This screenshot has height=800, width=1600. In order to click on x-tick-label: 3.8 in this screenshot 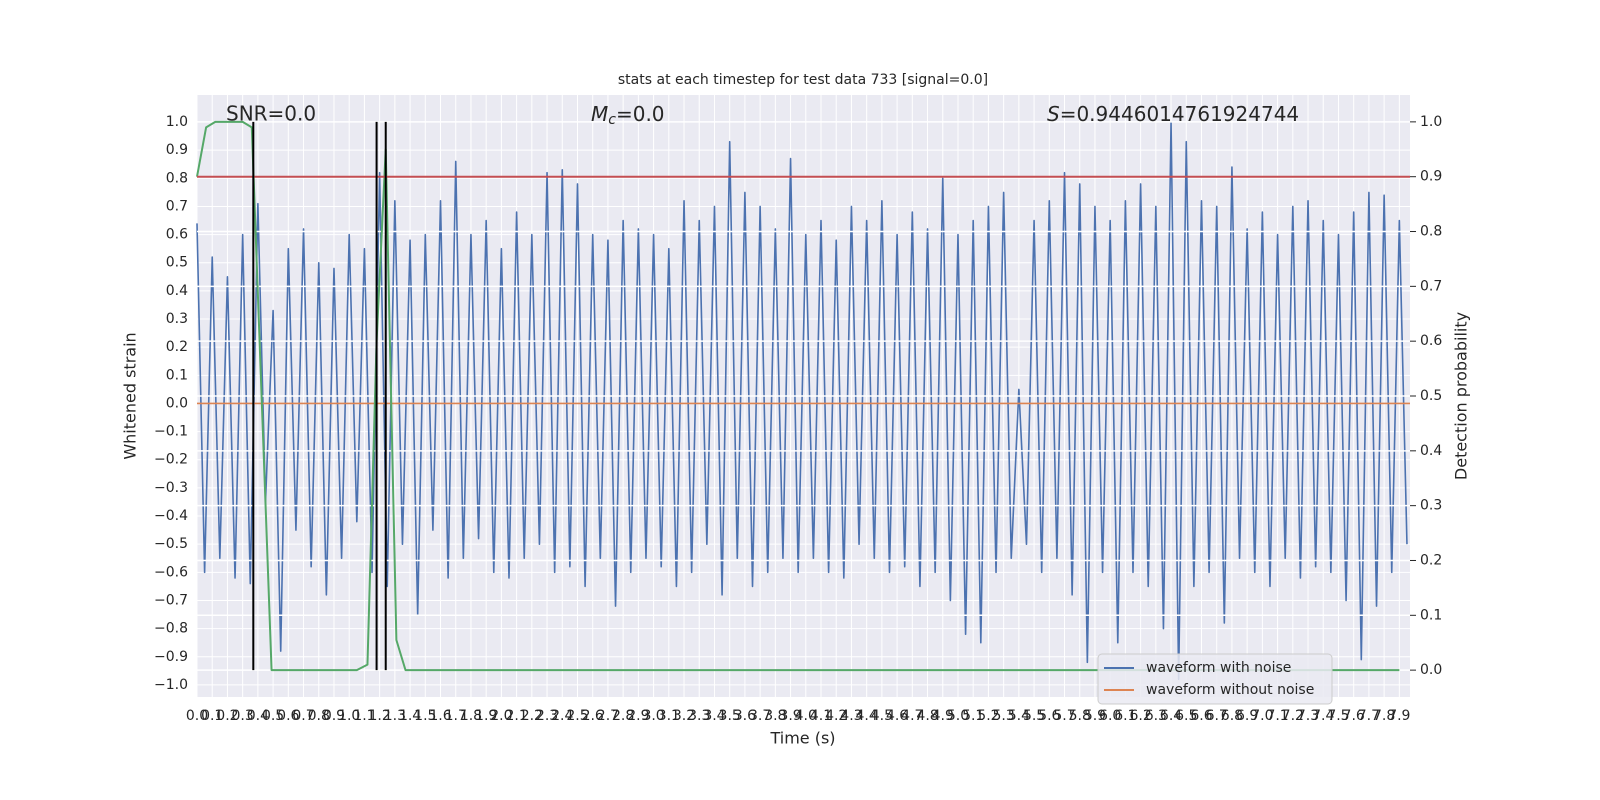, I will do `click(775, 716)`.